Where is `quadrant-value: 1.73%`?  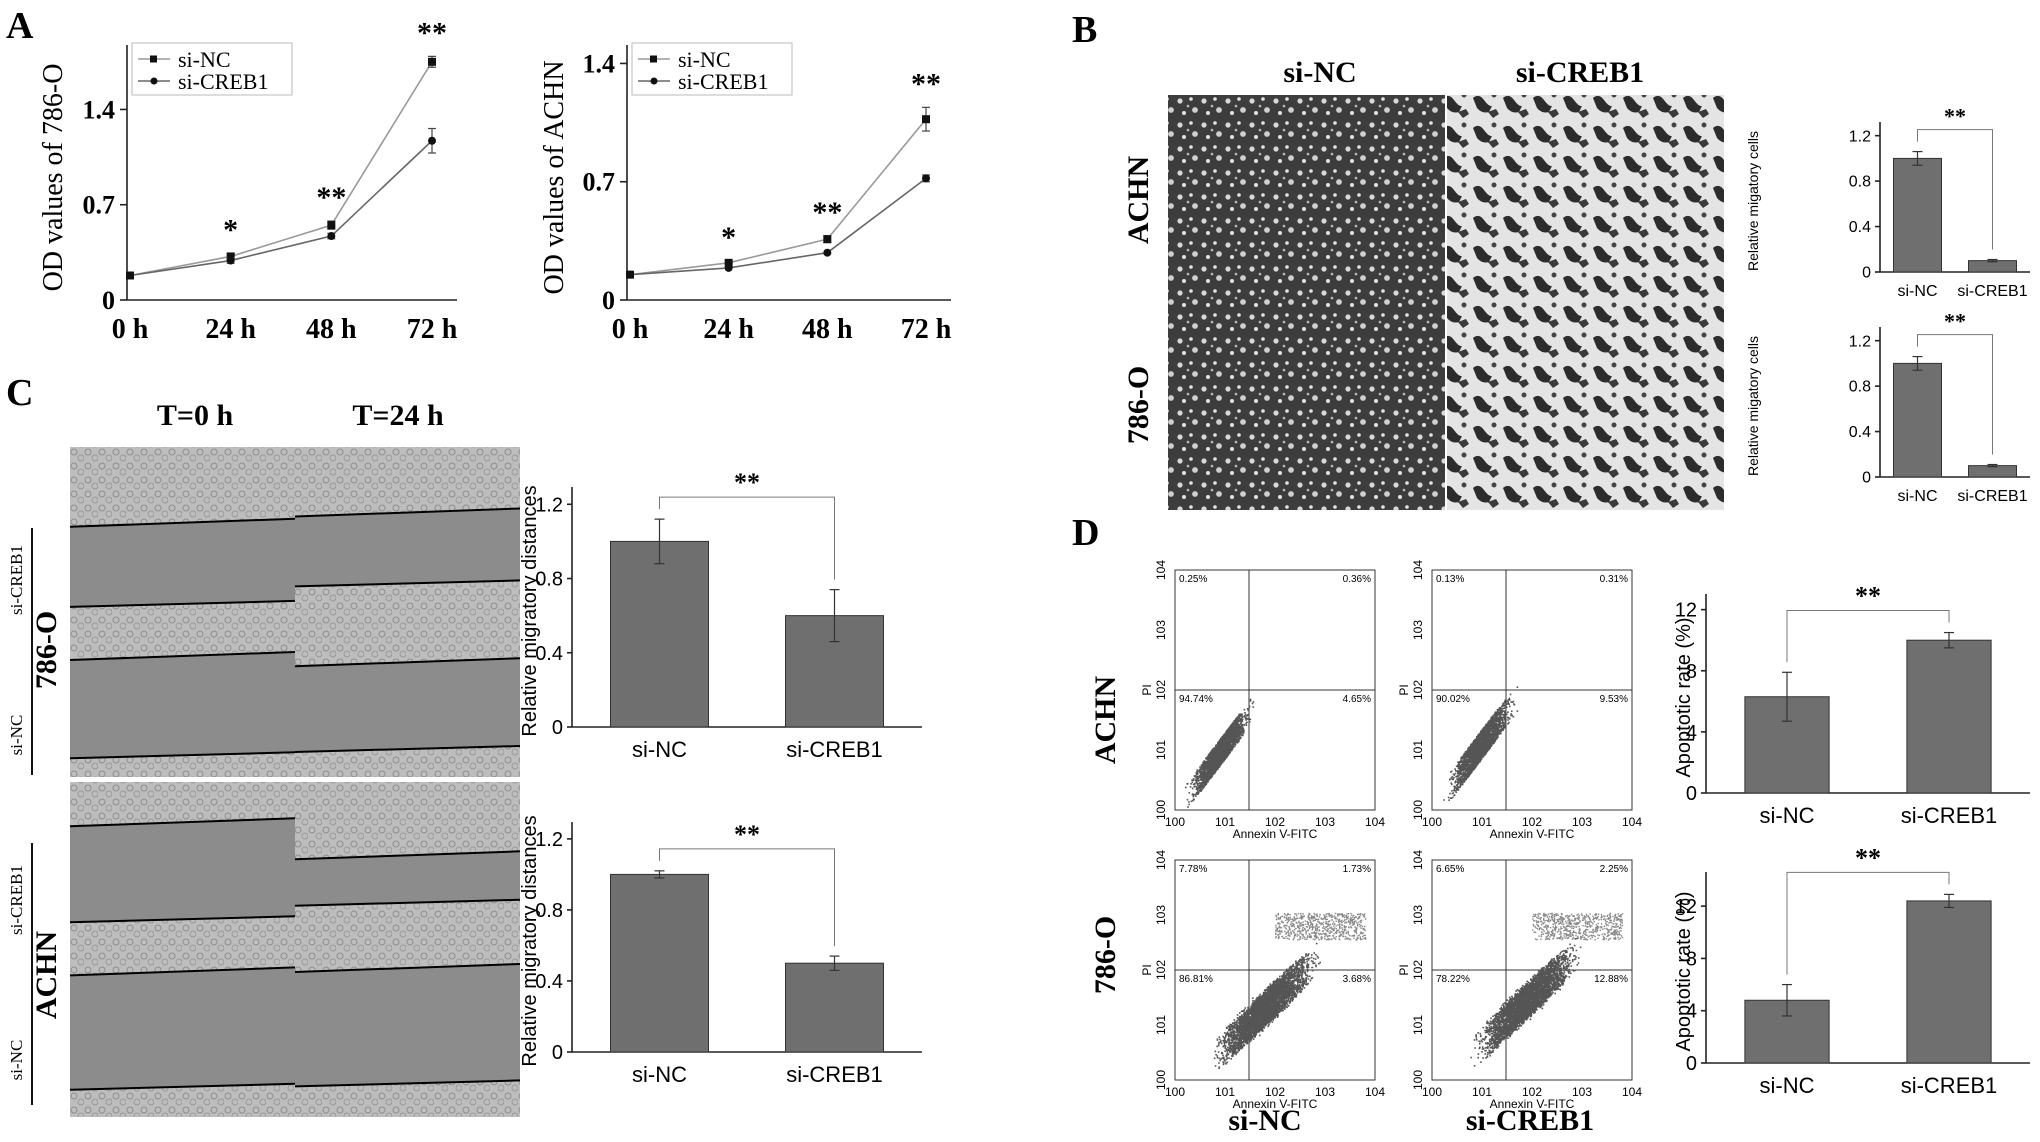 quadrant-value: 1.73% is located at coordinates (1357, 869).